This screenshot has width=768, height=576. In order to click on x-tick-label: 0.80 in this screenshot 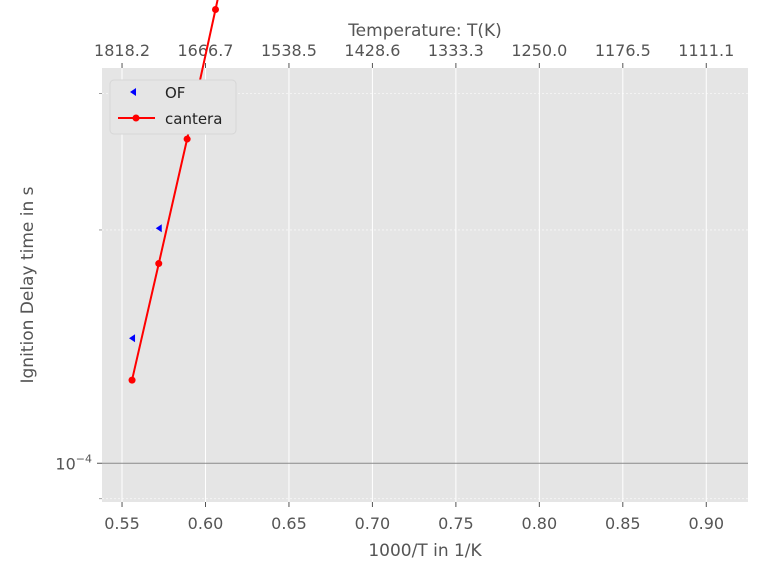, I will do `click(540, 523)`.